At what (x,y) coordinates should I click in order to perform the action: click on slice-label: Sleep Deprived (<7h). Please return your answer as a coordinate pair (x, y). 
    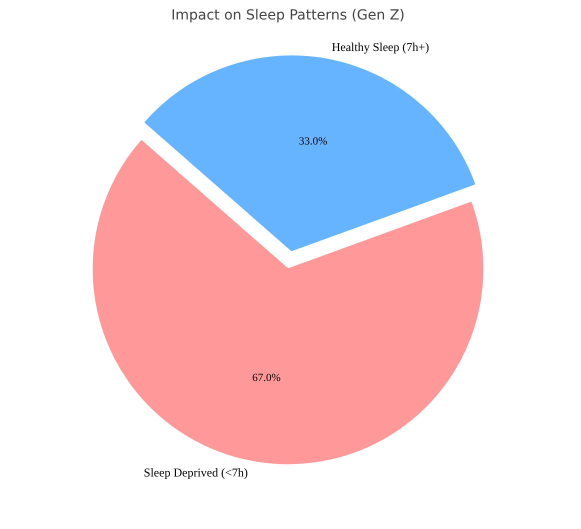
    Looking at the image, I should click on (196, 472).